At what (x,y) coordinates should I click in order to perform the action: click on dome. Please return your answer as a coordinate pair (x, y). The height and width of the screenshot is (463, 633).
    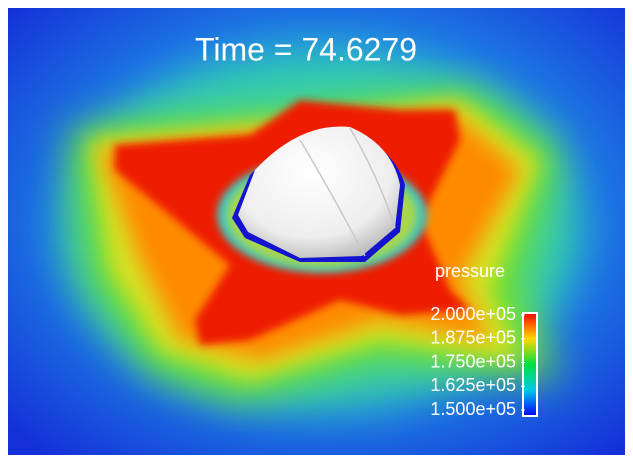
    Looking at the image, I should click on (318, 194).